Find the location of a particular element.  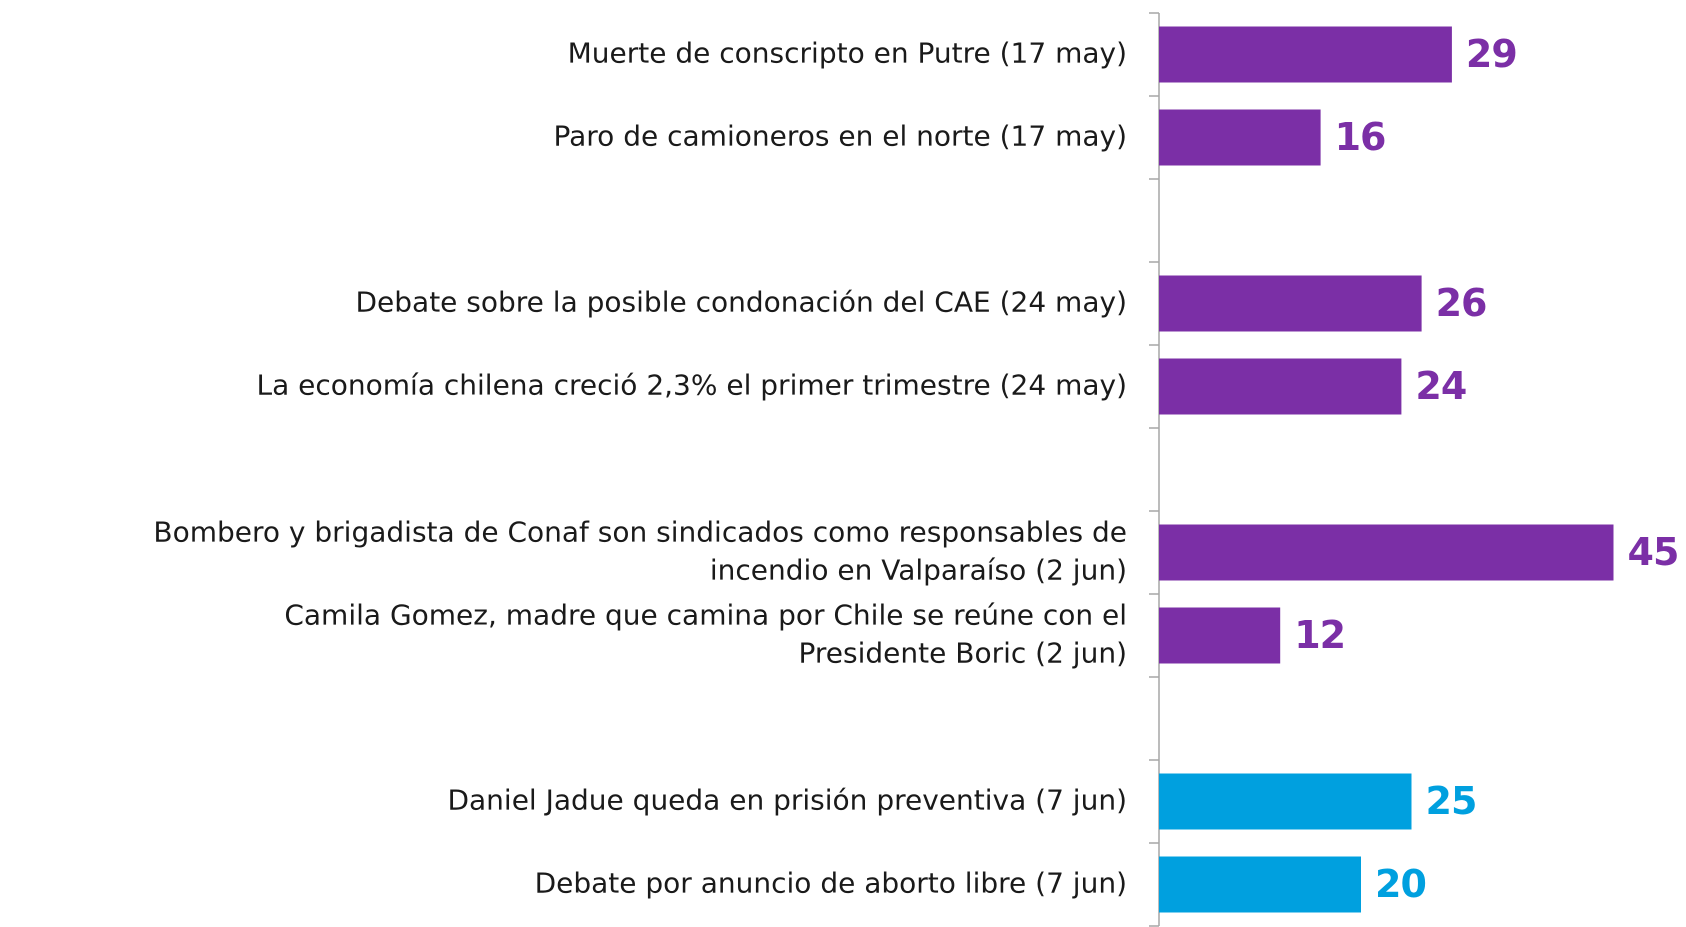

category-label: Paro de camioneros en el norte (17 may) is located at coordinates (841, 136).